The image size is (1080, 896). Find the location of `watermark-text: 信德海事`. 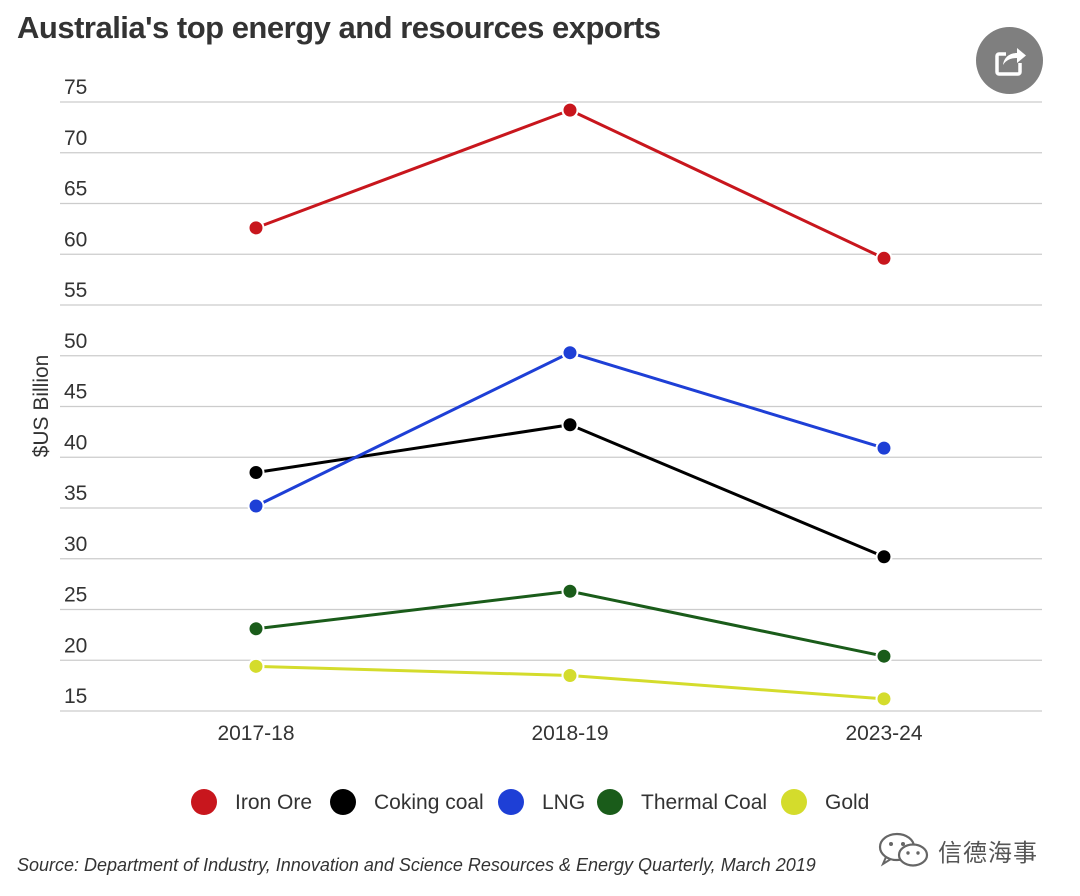

watermark-text: 信德海事 is located at coordinates (988, 852).